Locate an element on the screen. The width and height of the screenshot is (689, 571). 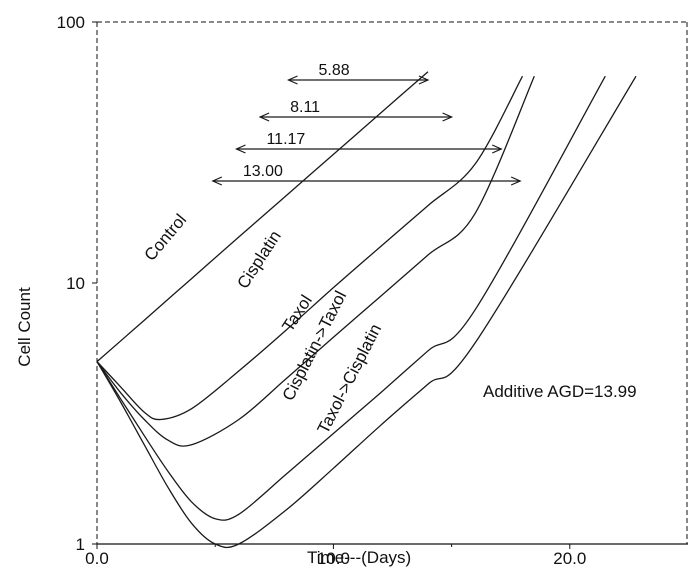
curve-label-control: Control is located at coordinates (166, 237).